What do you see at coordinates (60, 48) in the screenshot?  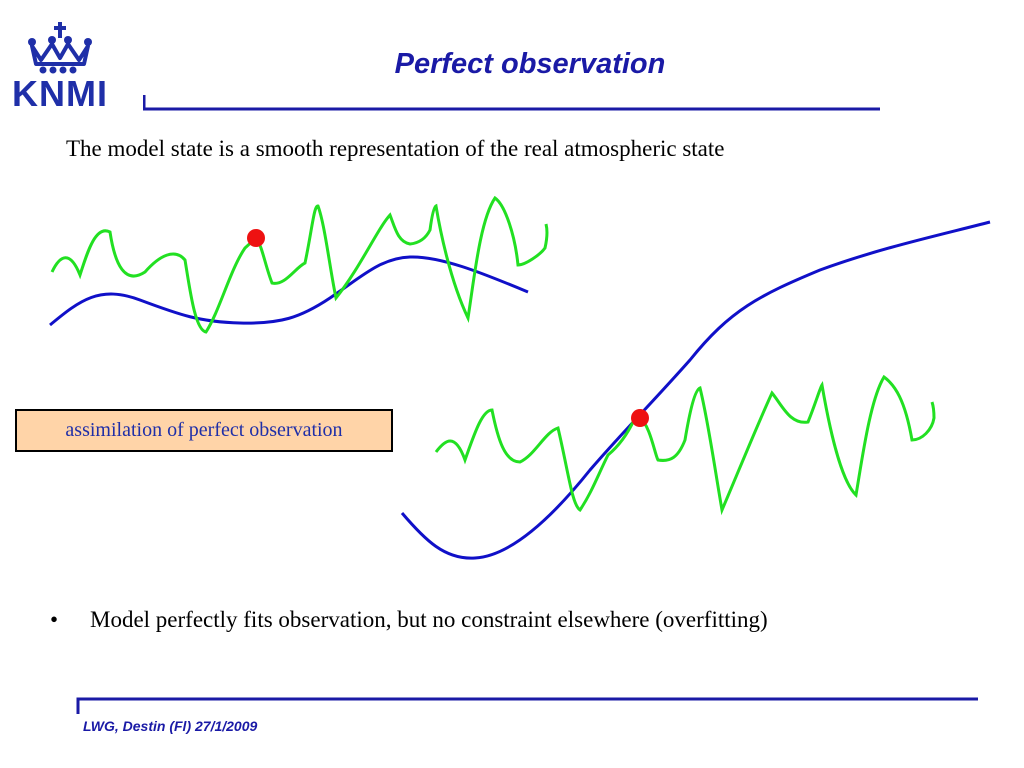 I see `crown-icon` at bounding box center [60, 48].